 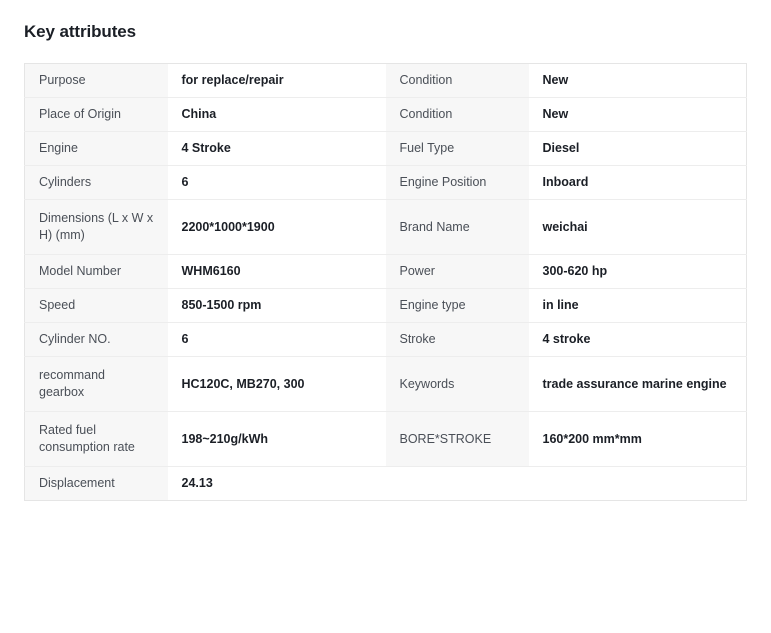 I want to click on attribute-value: 160*200 mm*mm, so click(x=637, y=439).